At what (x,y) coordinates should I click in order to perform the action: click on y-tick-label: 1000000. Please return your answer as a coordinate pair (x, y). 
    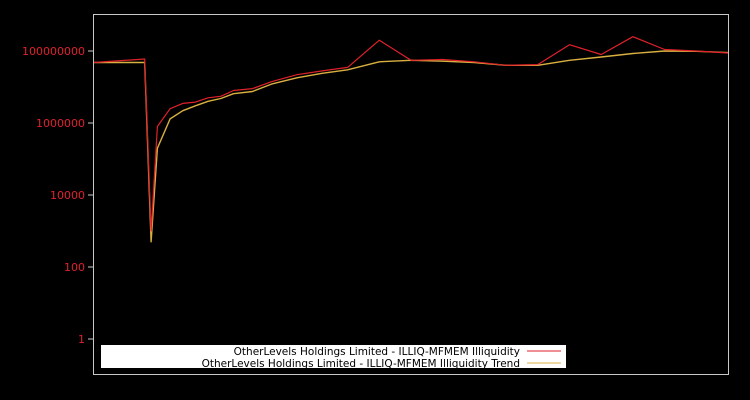
    Looking at the image, I should click on (60, 123).